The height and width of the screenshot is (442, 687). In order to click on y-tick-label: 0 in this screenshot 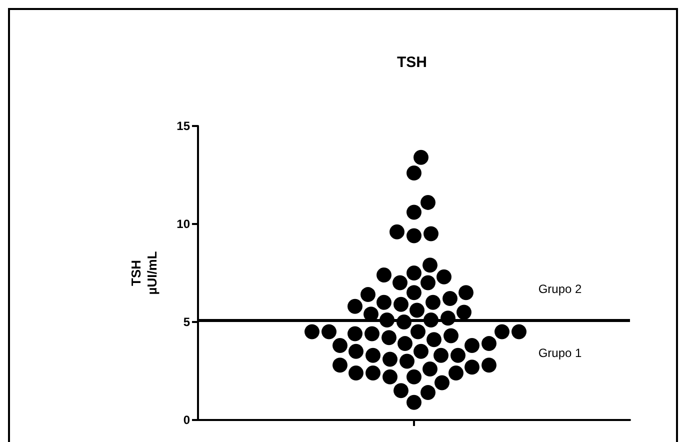, I will do `click(186, 420)`.